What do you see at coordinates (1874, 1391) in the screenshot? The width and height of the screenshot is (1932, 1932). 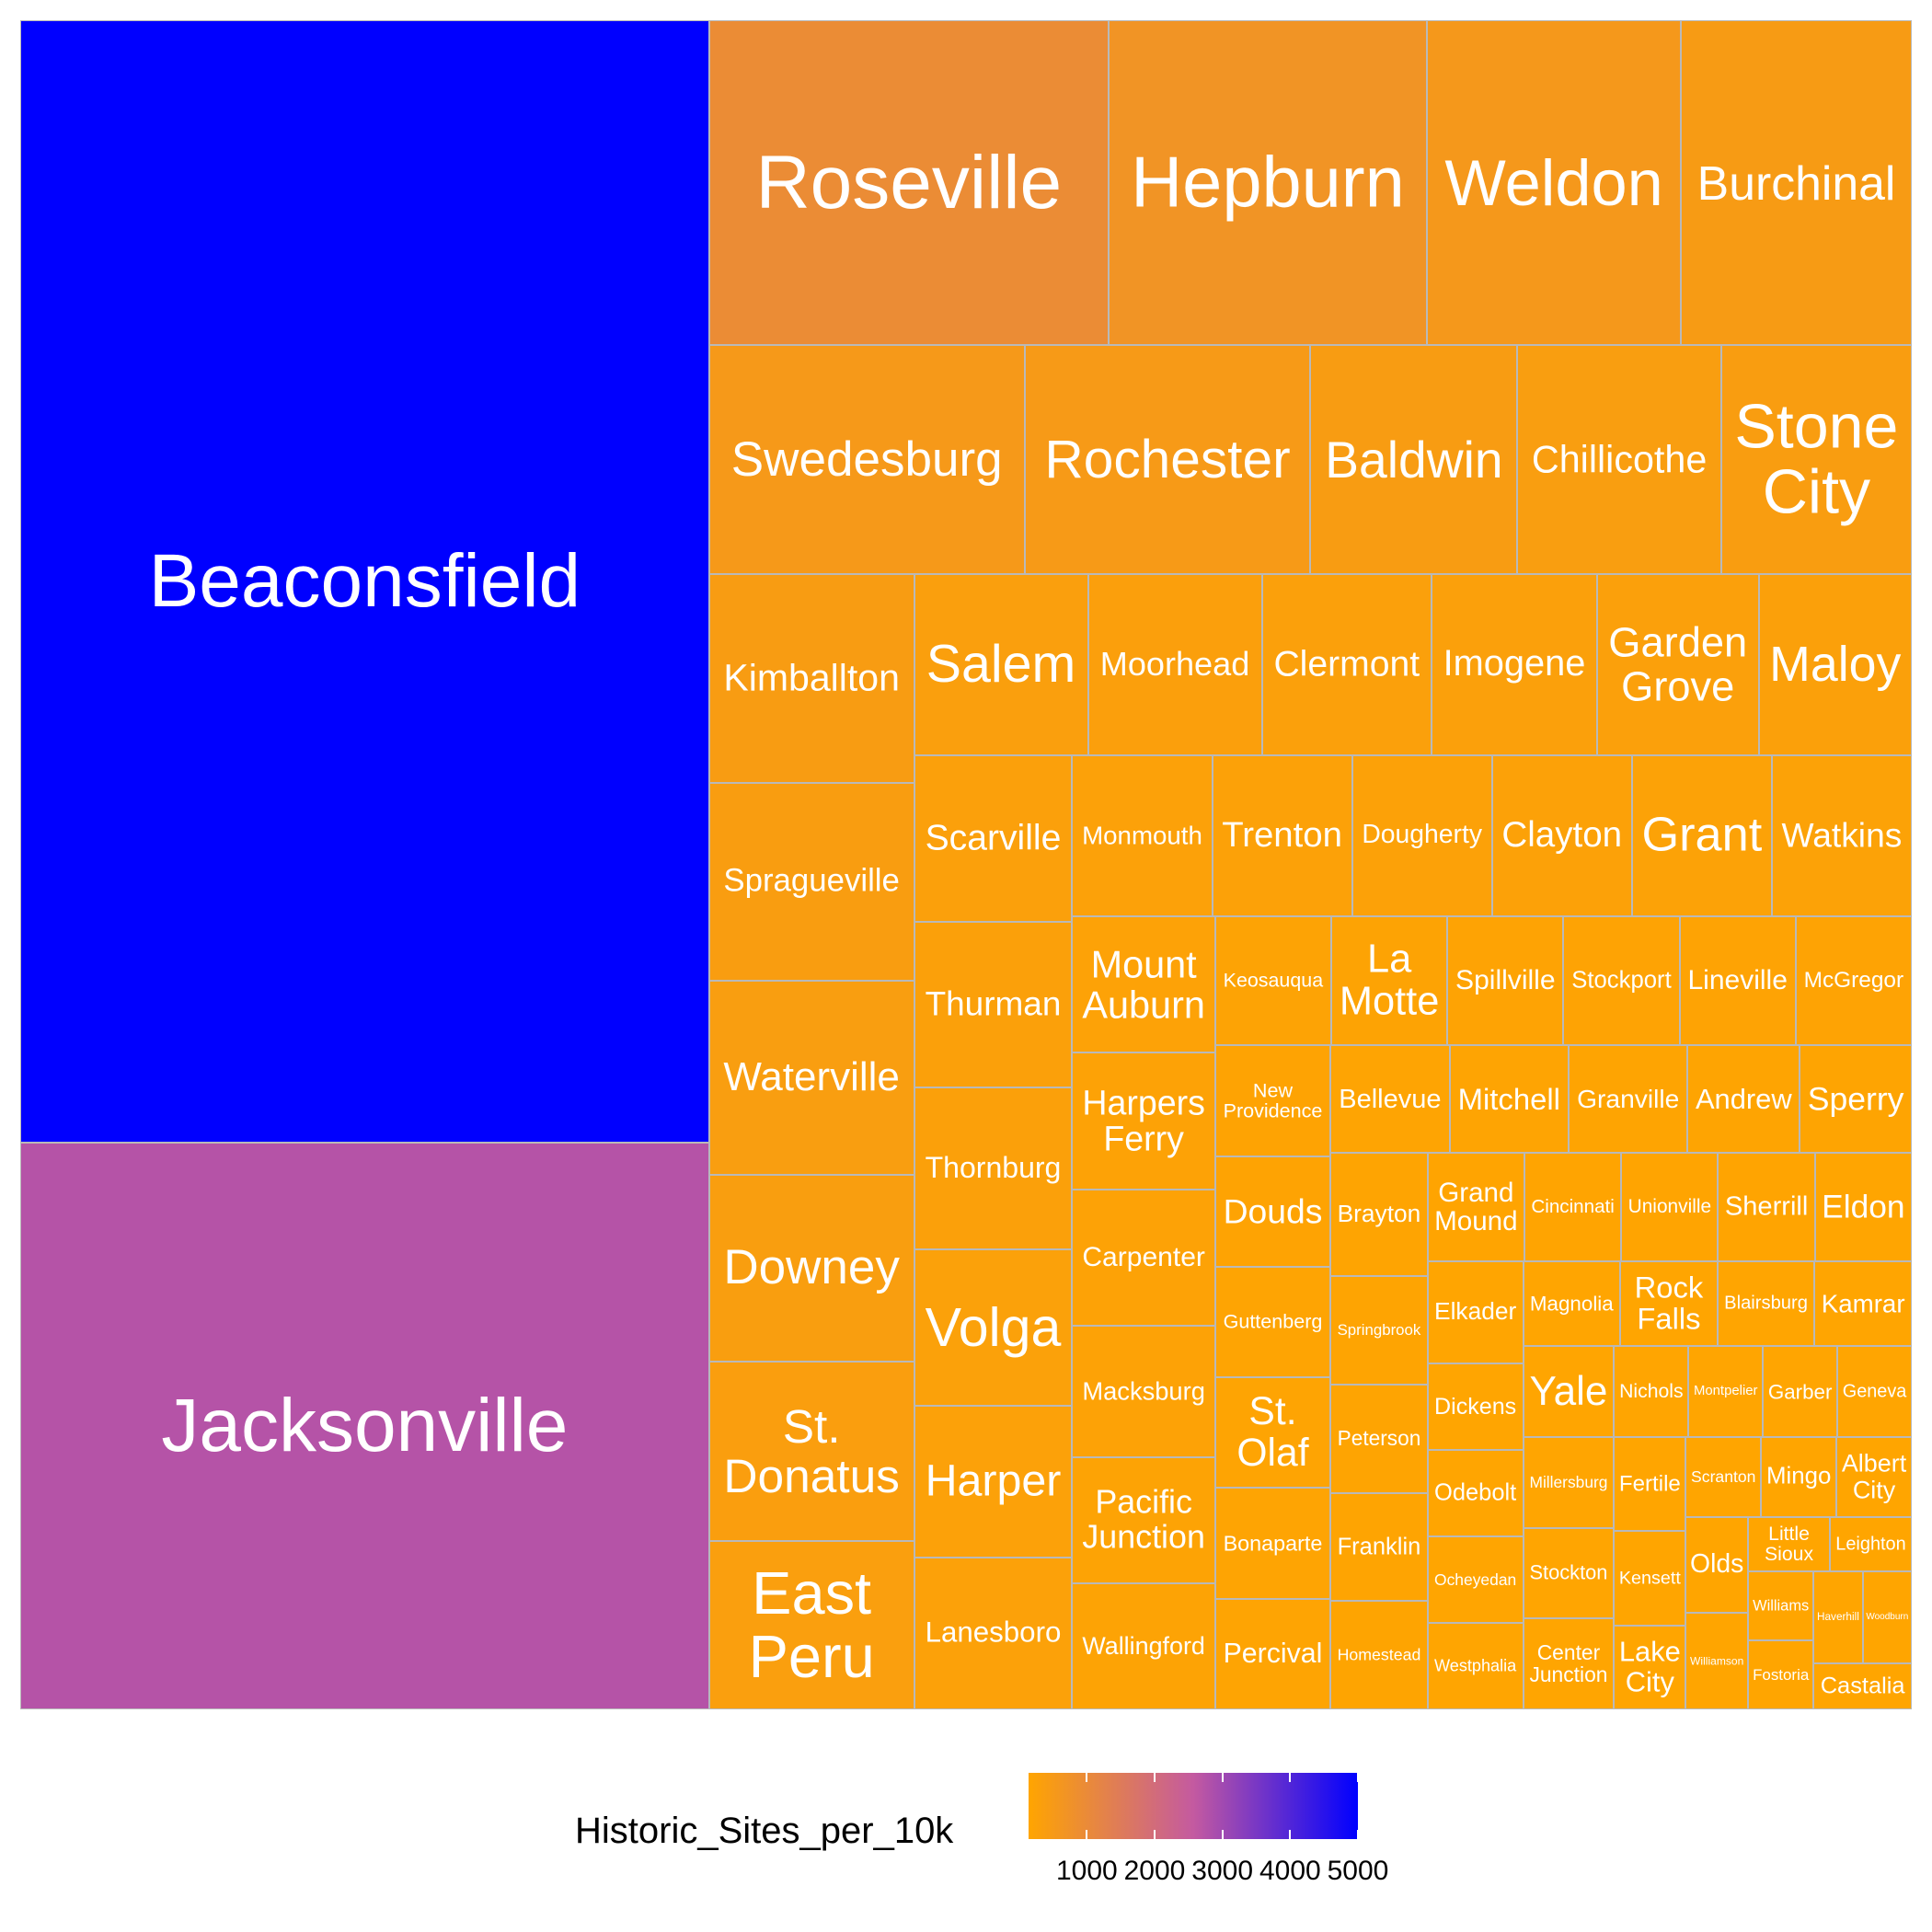 I see `treemap-tile: Geneva` at bounding box center [1874, 1391].